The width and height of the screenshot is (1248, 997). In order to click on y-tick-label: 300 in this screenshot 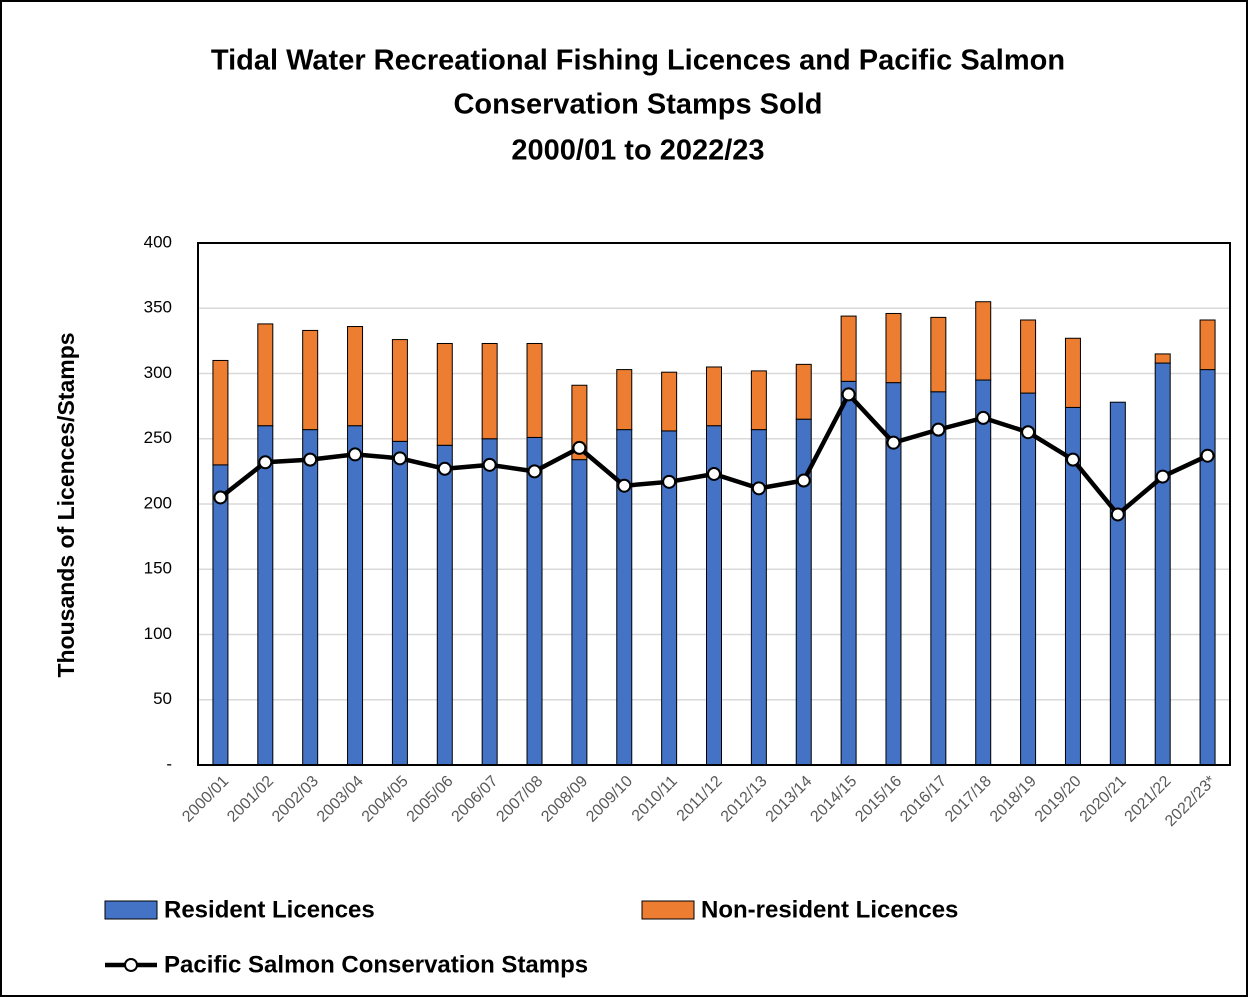, I will do `click(158, 372)`.